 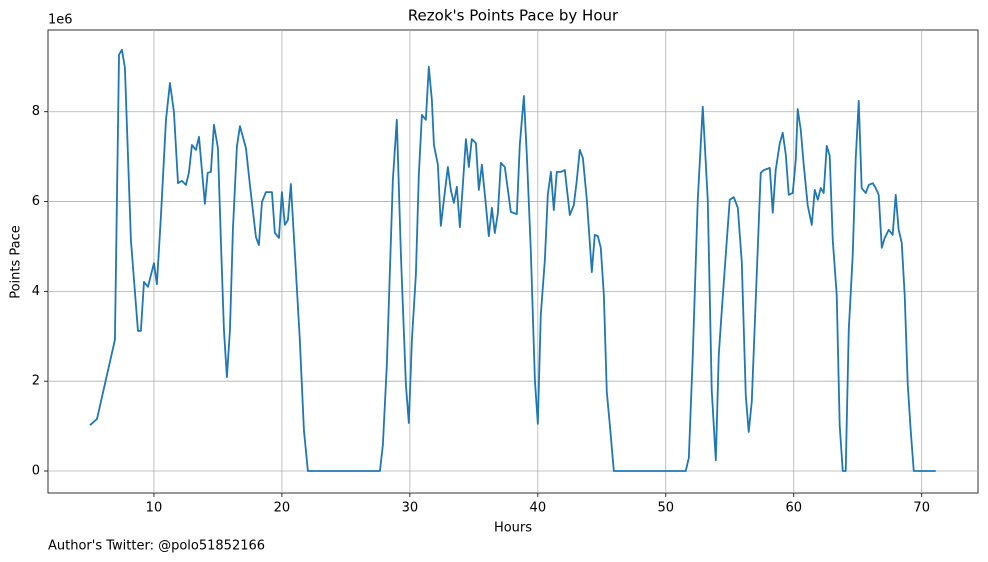 What do you see at coordinates (154, 508) in the screenshot?
I see `x-tick-label: 10` at bounding box center [154, 508].